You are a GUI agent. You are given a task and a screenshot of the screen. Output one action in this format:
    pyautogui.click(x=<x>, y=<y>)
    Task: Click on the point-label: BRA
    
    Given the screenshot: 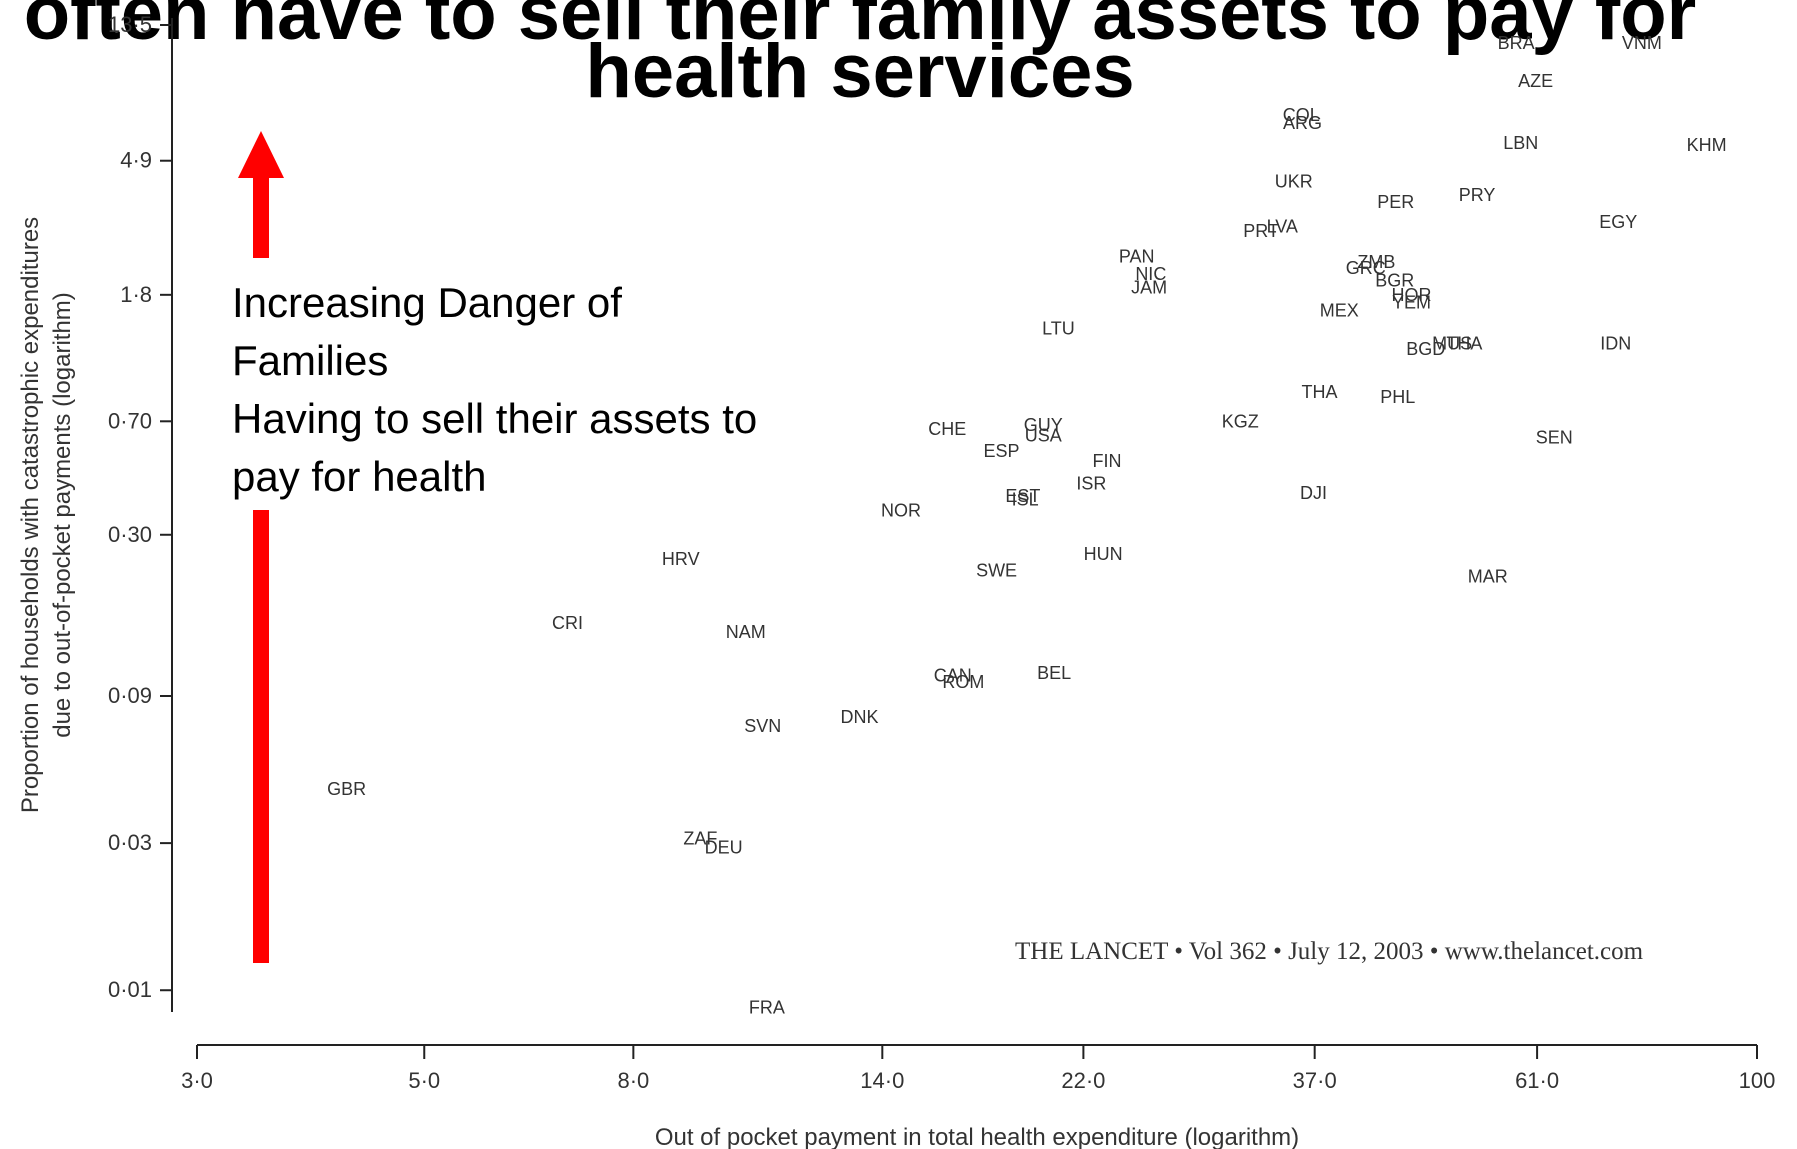 What is the action you would take?
    pyautogui.click(x=1516, y=43)
    